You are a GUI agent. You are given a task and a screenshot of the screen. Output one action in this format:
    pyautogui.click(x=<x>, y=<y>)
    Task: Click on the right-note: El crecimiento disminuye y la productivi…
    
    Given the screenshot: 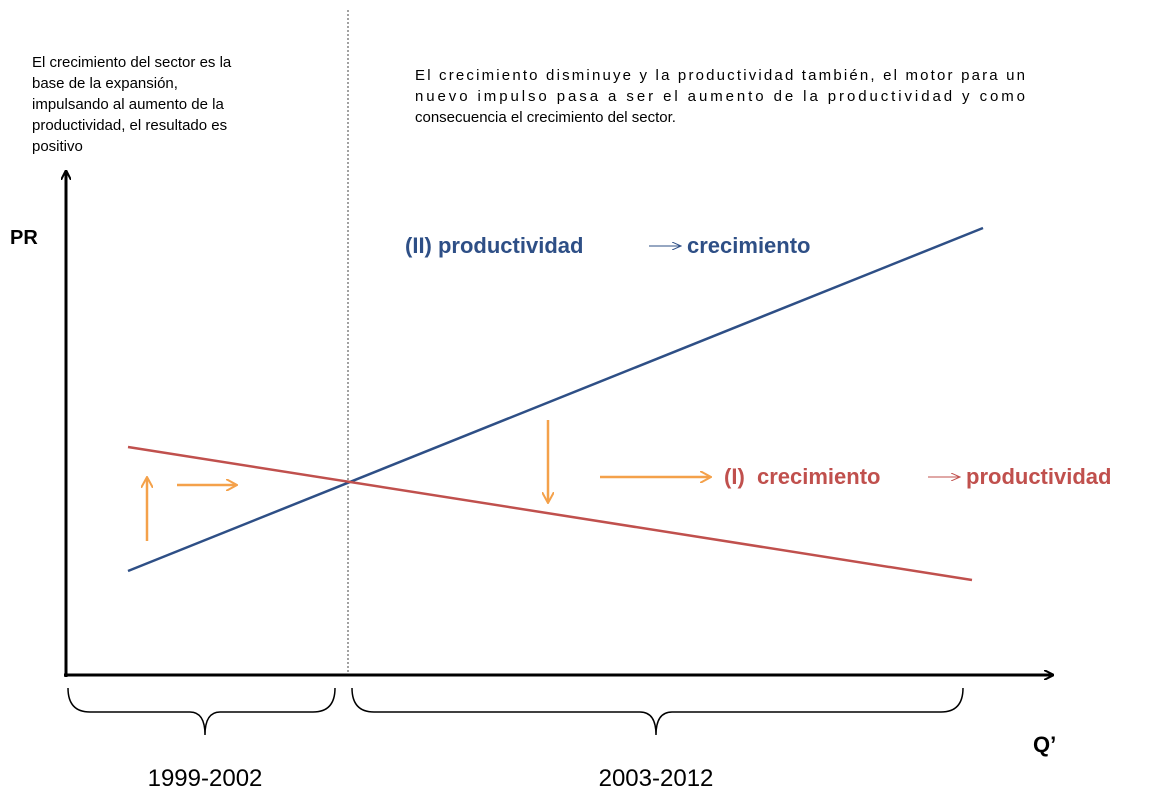 What is the action you would take?
    pyautogui.click(x=720, y=96)
    